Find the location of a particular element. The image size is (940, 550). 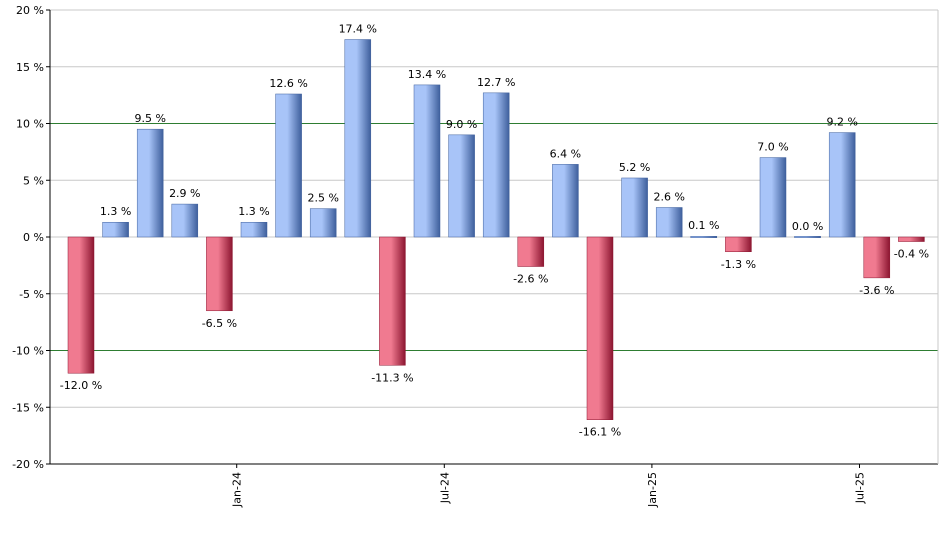

y-tick-label: -15 % is located at coordinates (28, 407).